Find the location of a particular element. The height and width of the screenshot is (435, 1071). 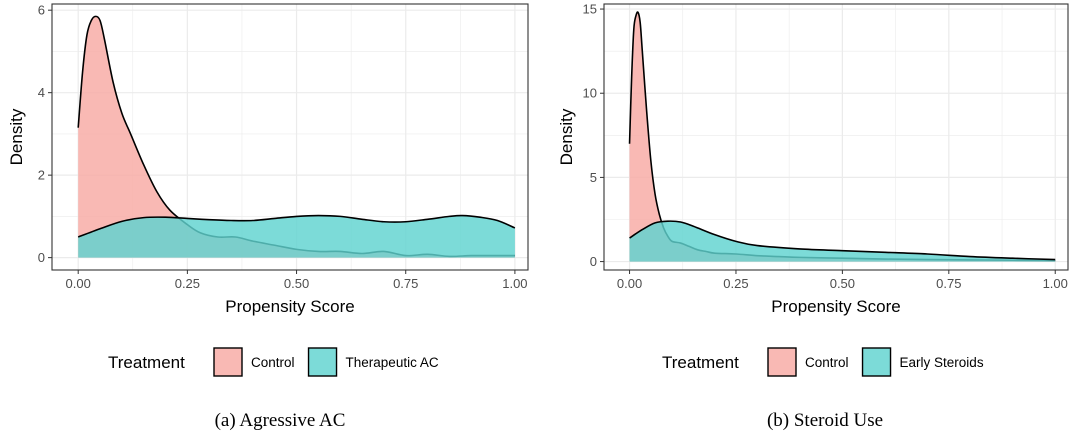

legend-label-early-steroids: Early Steroids is located at coordinates (942, 362).